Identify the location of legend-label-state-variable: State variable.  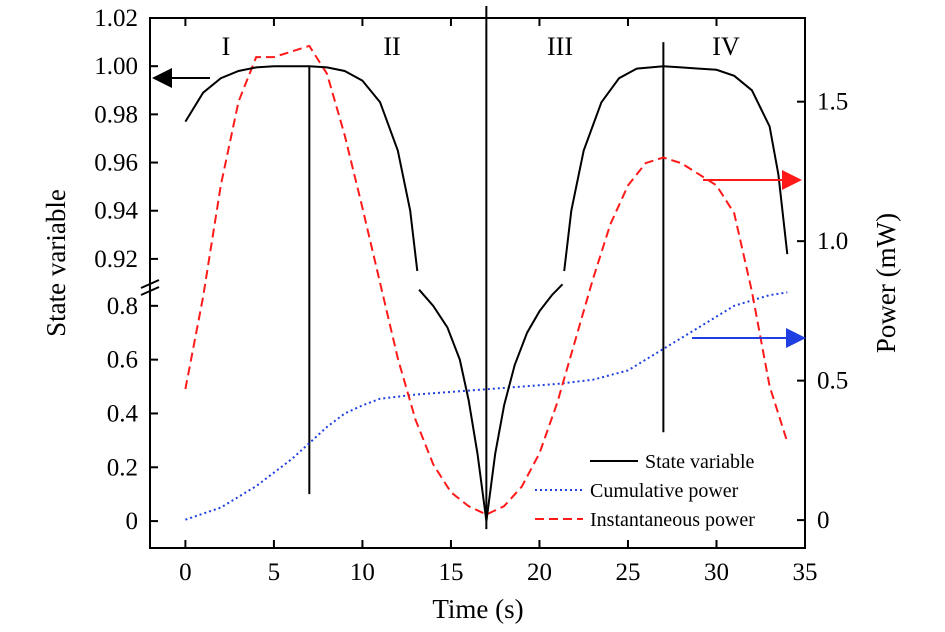
(700, 462).